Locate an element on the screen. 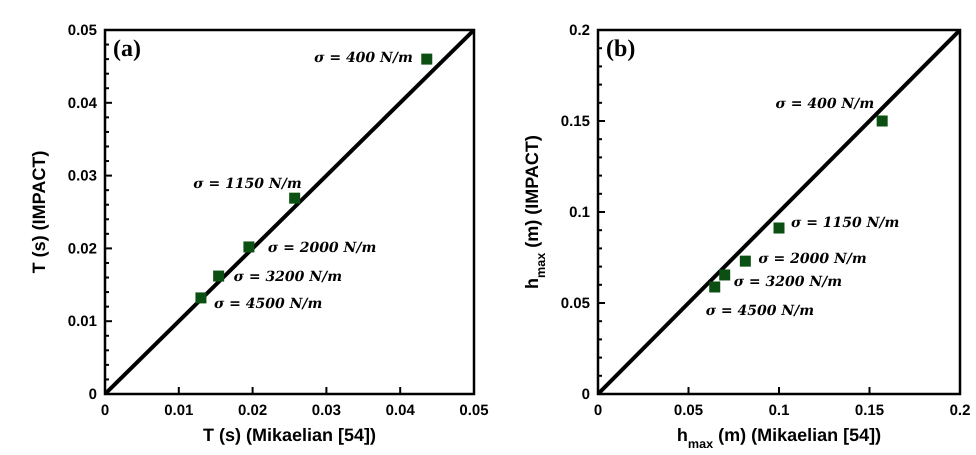 This screenshot has height=455, width=976. x-axis-title: T (s) (Mikaelian [54]) is located at coordinates (289, 435).